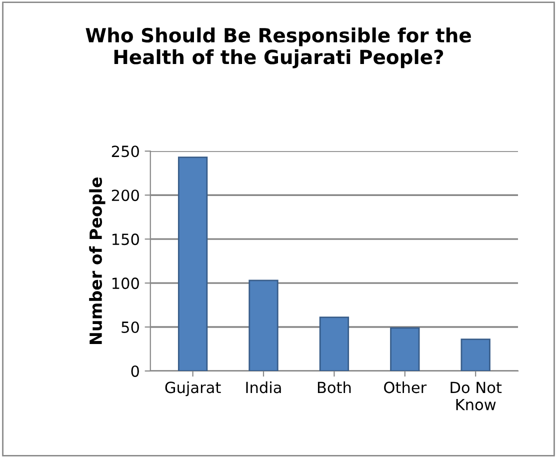 The height and width of the screenshot is (458, 557). Describe the element at coordinates (125, 240) in the screenshot. I see `y-tick-label: 150` at that location.